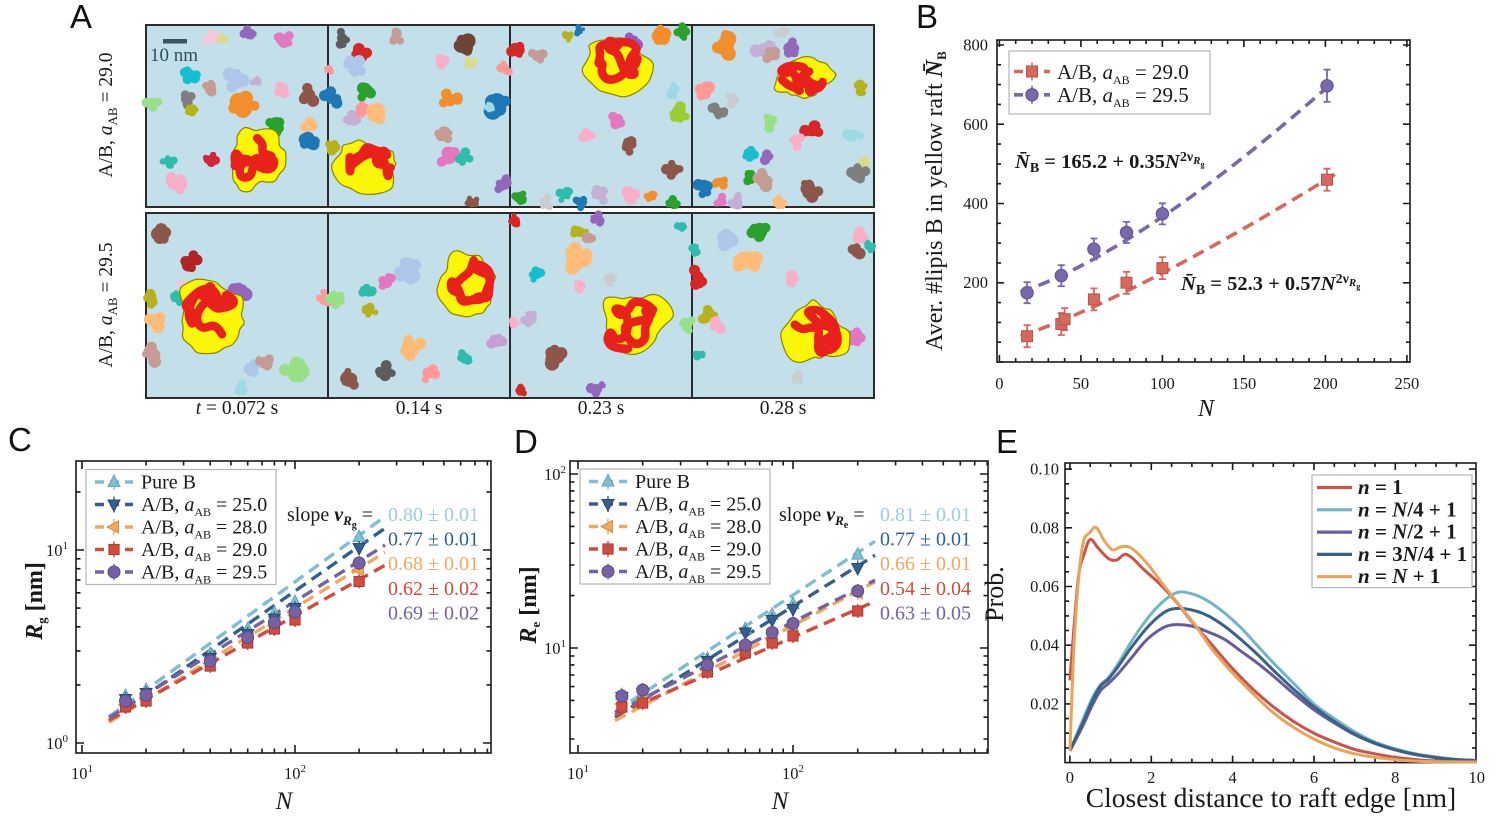 The width and height of the screenshot is (1496, 822). What do you see at coordinates (1271, 797) in the screenshot?
I see `svg-text:Closest distance to raft edge: Closest distance to raft edge [nm]` at bounding box center [1271, 797].